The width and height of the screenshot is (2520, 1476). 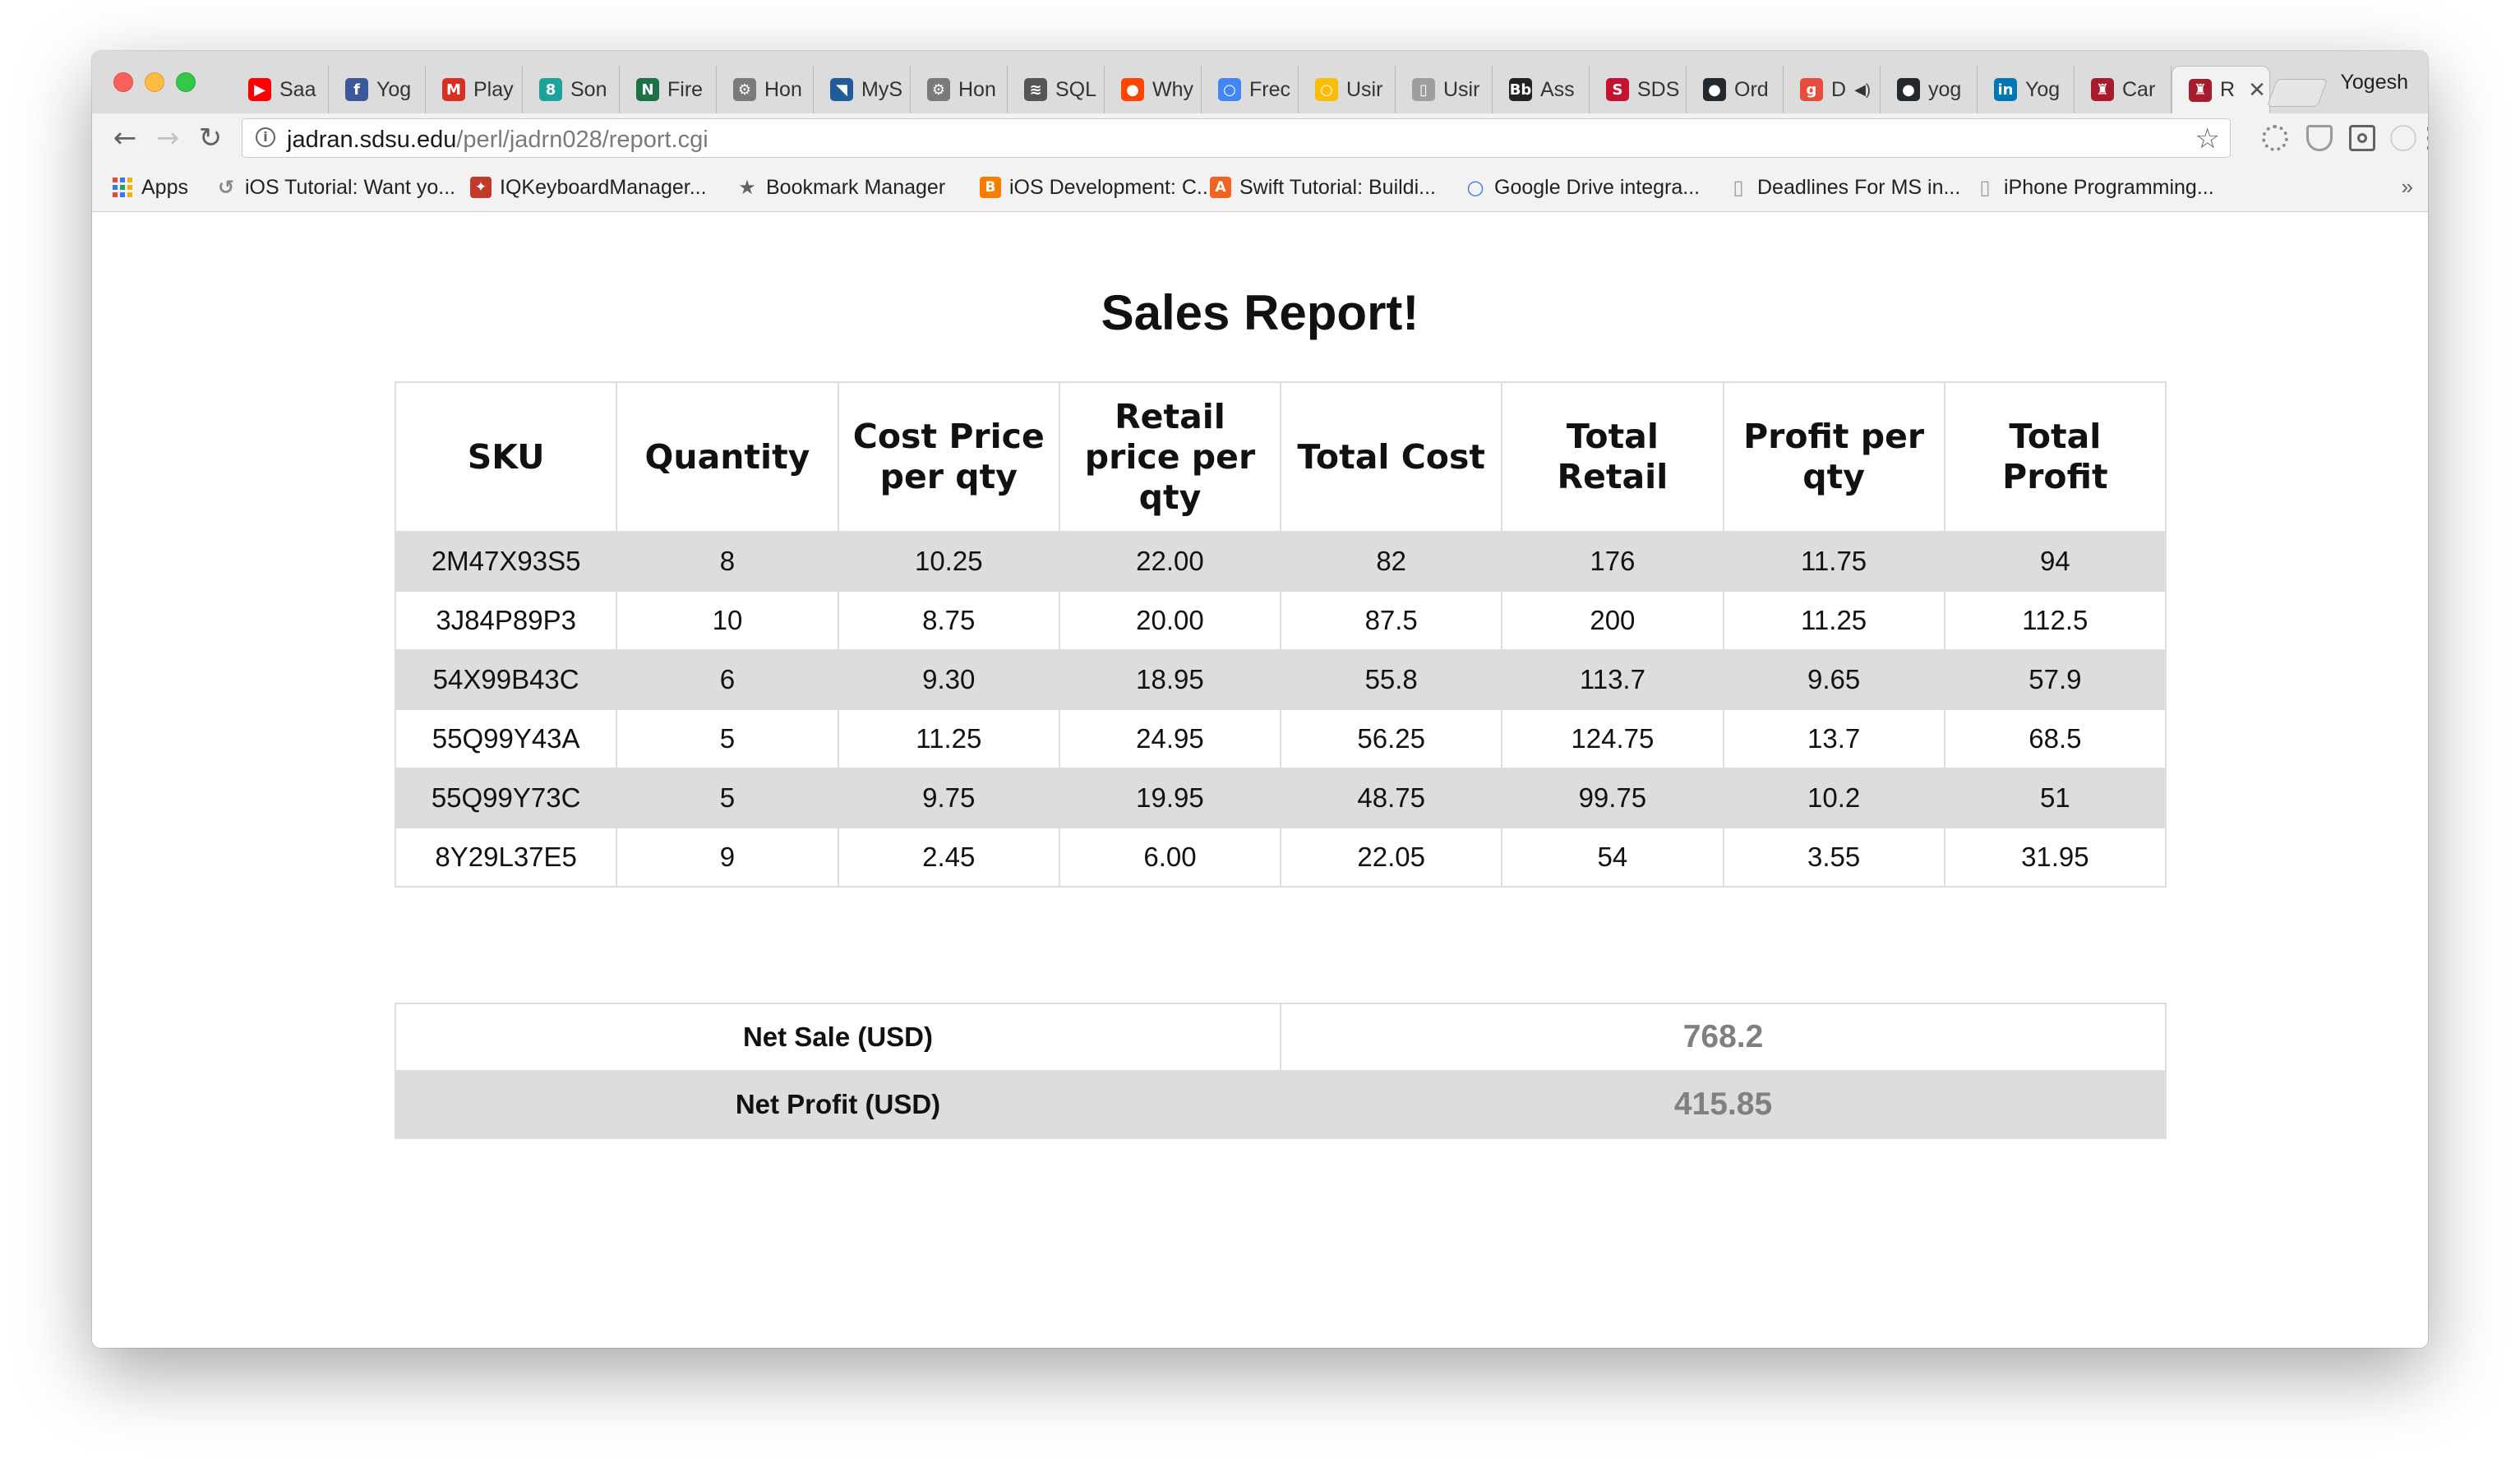 I want to click on browser-tab: Bb Ass, so click(x=1541, y=89).